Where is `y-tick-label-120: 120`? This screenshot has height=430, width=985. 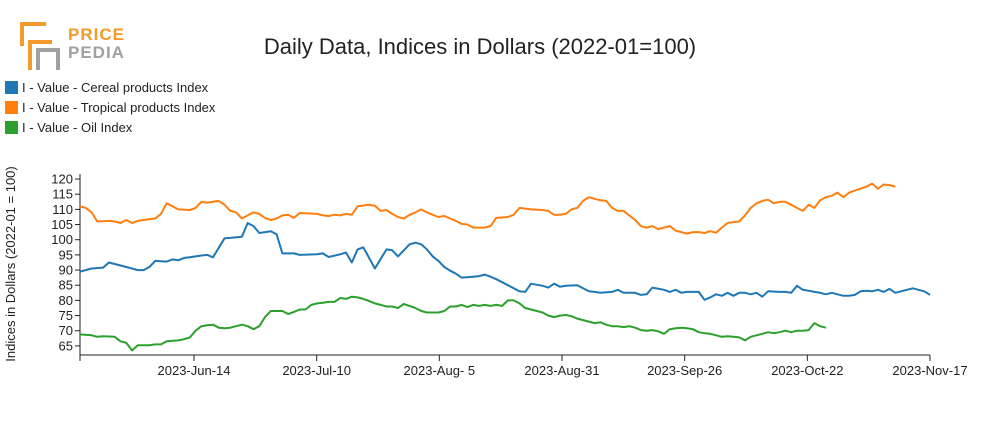
y-tick-label-120: 120 is located at coordinates (62, 179).